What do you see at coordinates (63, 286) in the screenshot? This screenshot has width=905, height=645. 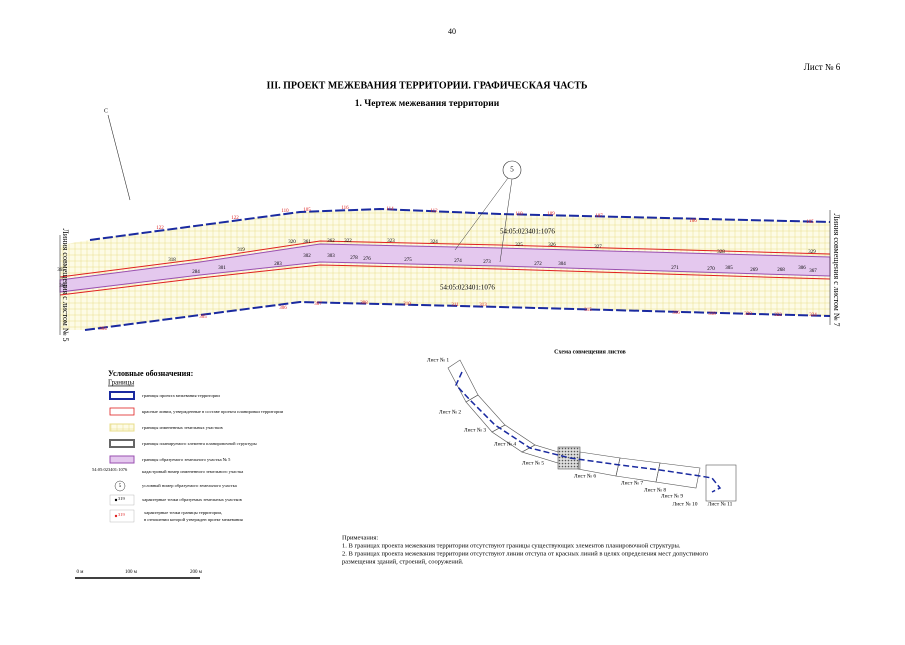 I see `point-label: 366` at bounding box center [63, 286].